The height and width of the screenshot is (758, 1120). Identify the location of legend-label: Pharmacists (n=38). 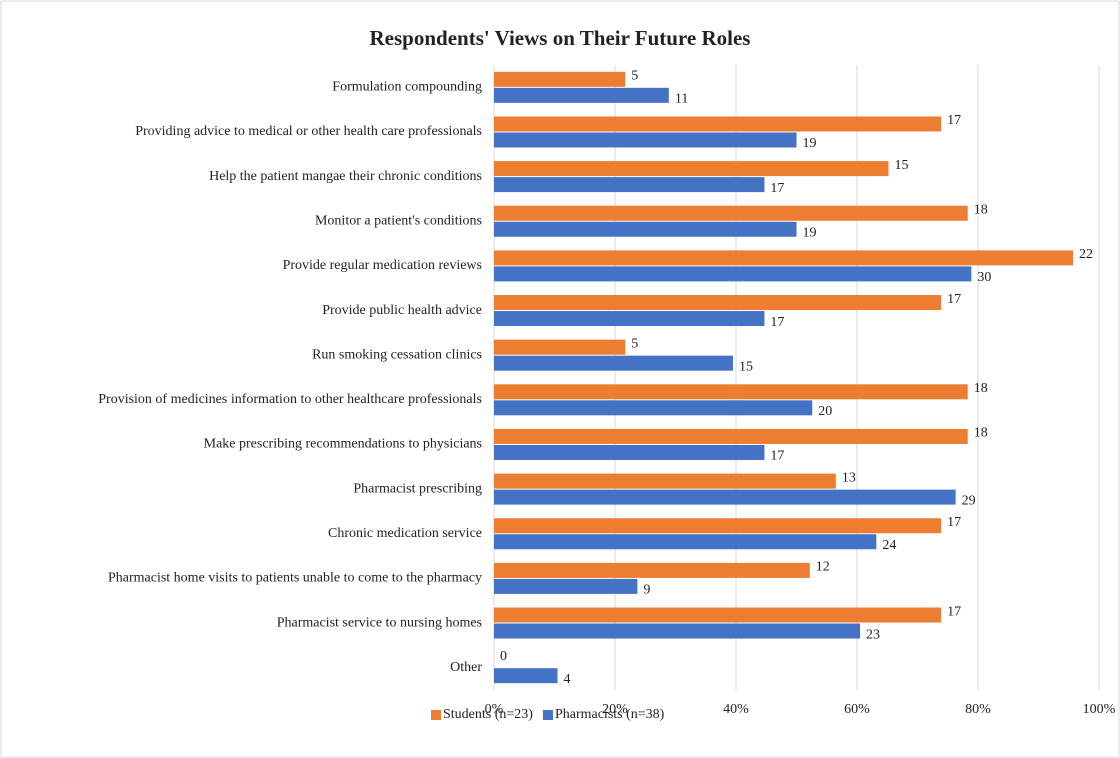
(610, 714).